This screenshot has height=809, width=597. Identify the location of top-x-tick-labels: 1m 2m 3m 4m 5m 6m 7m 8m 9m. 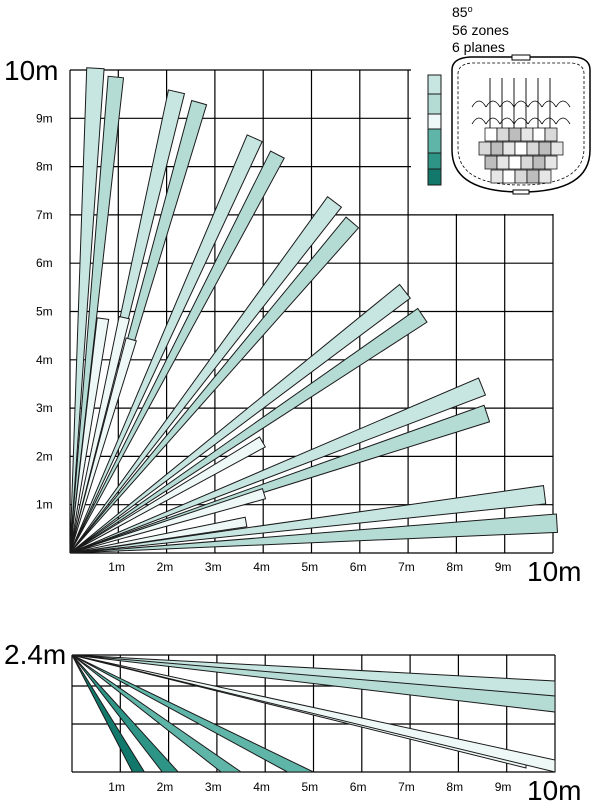
(309, 567).